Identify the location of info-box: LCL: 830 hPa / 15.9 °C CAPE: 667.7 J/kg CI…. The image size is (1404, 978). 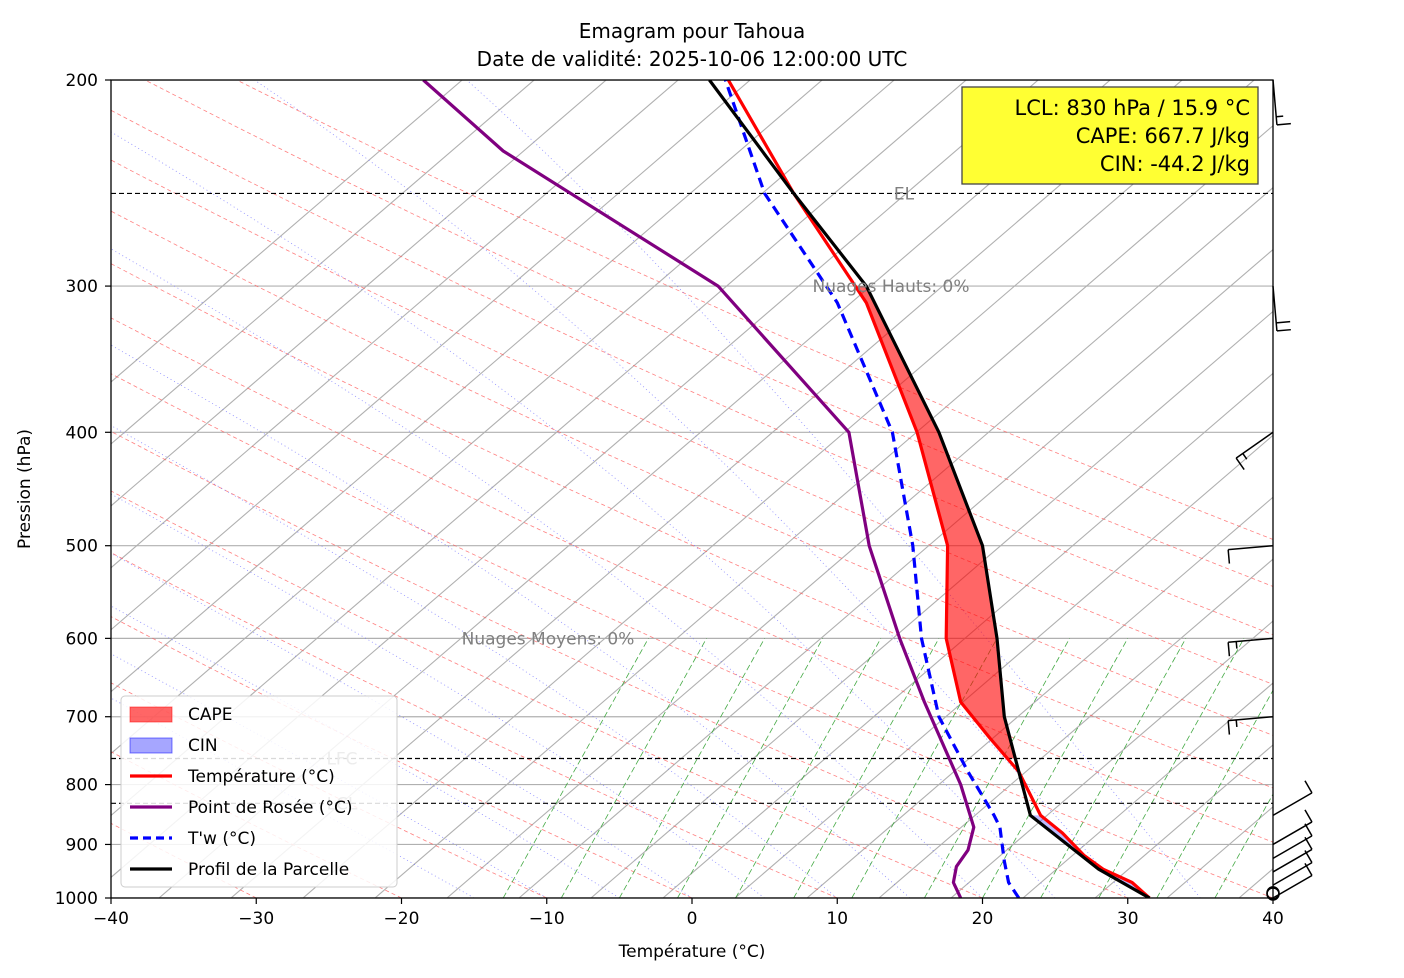
(1110, 135).